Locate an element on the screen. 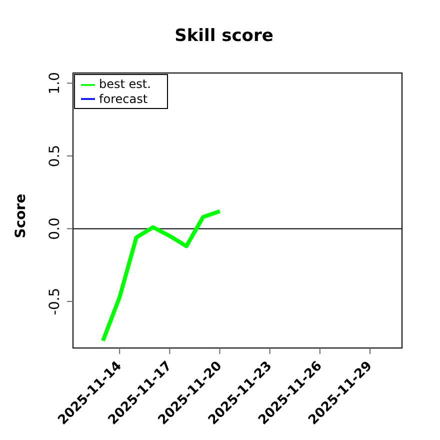 The width and height of the screenshot is (440, 440). line-series is located at coordinates (161, 276).